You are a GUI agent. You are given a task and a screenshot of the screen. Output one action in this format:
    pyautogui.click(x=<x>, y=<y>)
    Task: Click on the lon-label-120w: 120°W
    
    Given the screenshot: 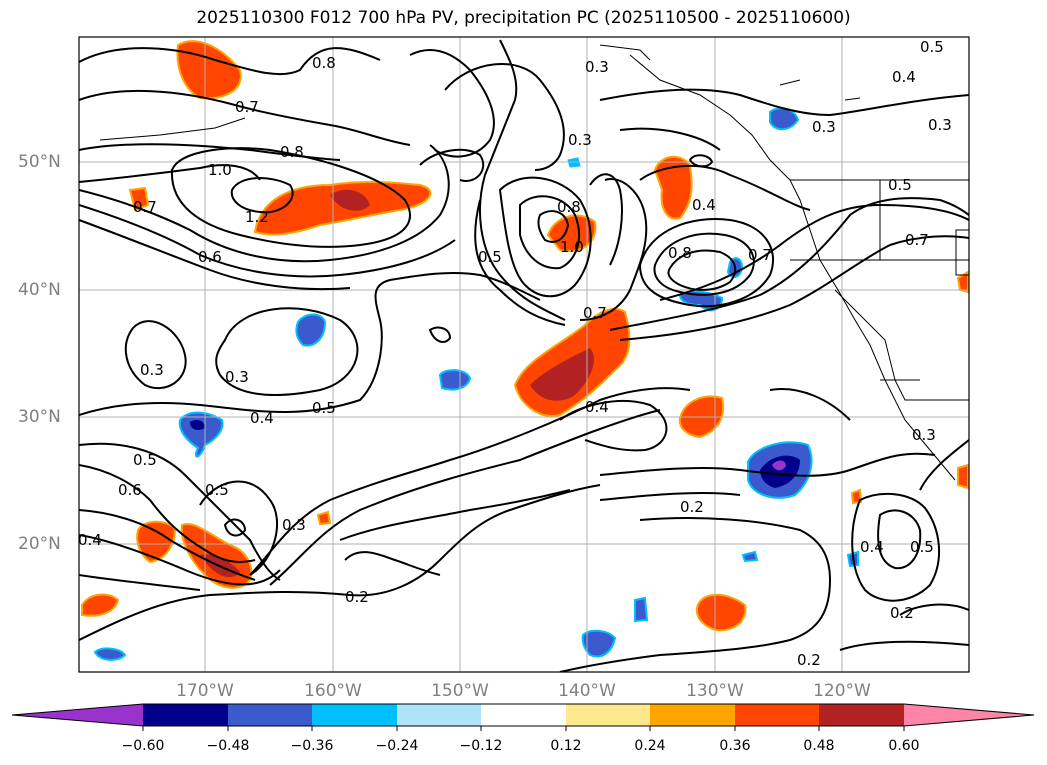 What is the action you would take?
    pyautogui.click(x=842, y=691)
    